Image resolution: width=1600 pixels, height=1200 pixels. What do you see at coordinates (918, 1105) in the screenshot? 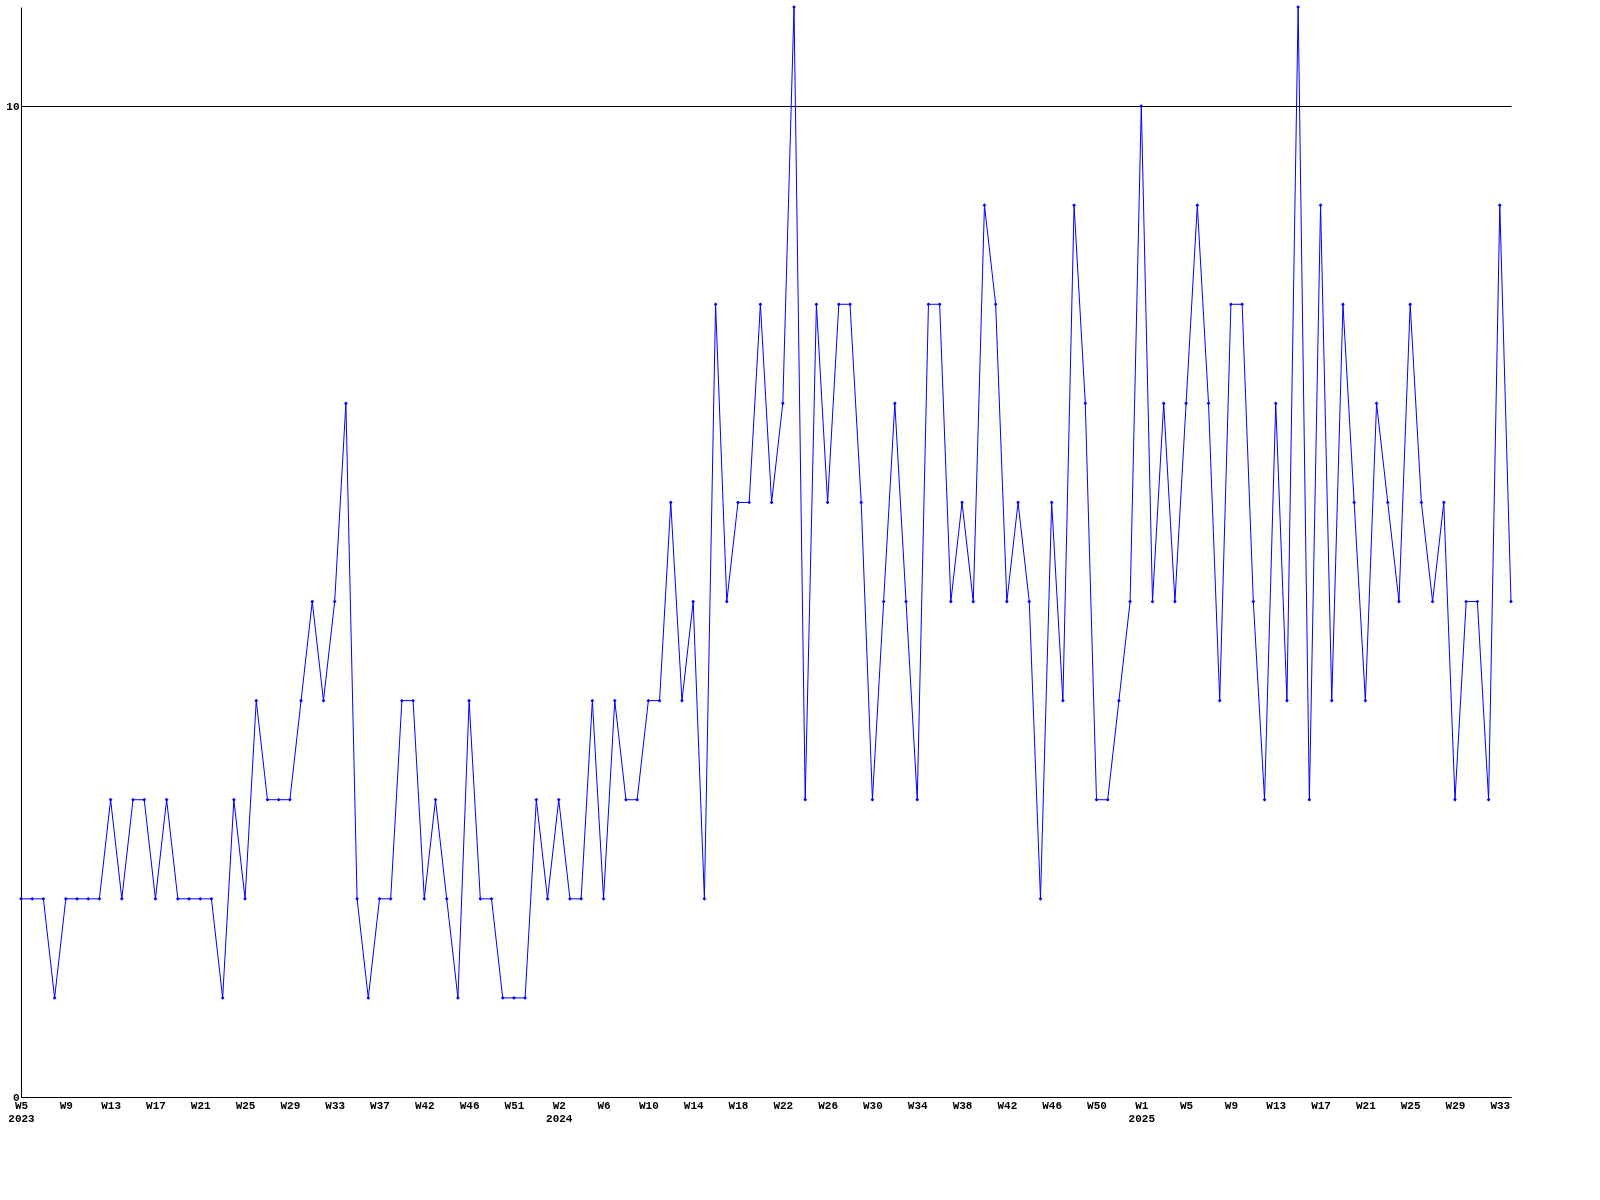
I see `x-tick-label: W34` at bounding box center [918, 1105].